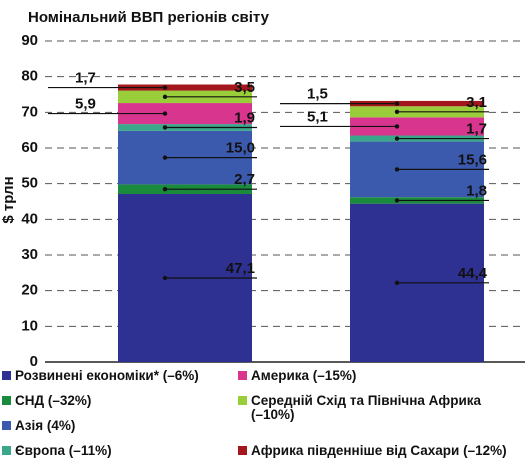 The image size is (529, 470). What do you see at coordinates (29, 147) in the screenshot?
I see `y-tick-label: 60` at bounding box center [29, 147].